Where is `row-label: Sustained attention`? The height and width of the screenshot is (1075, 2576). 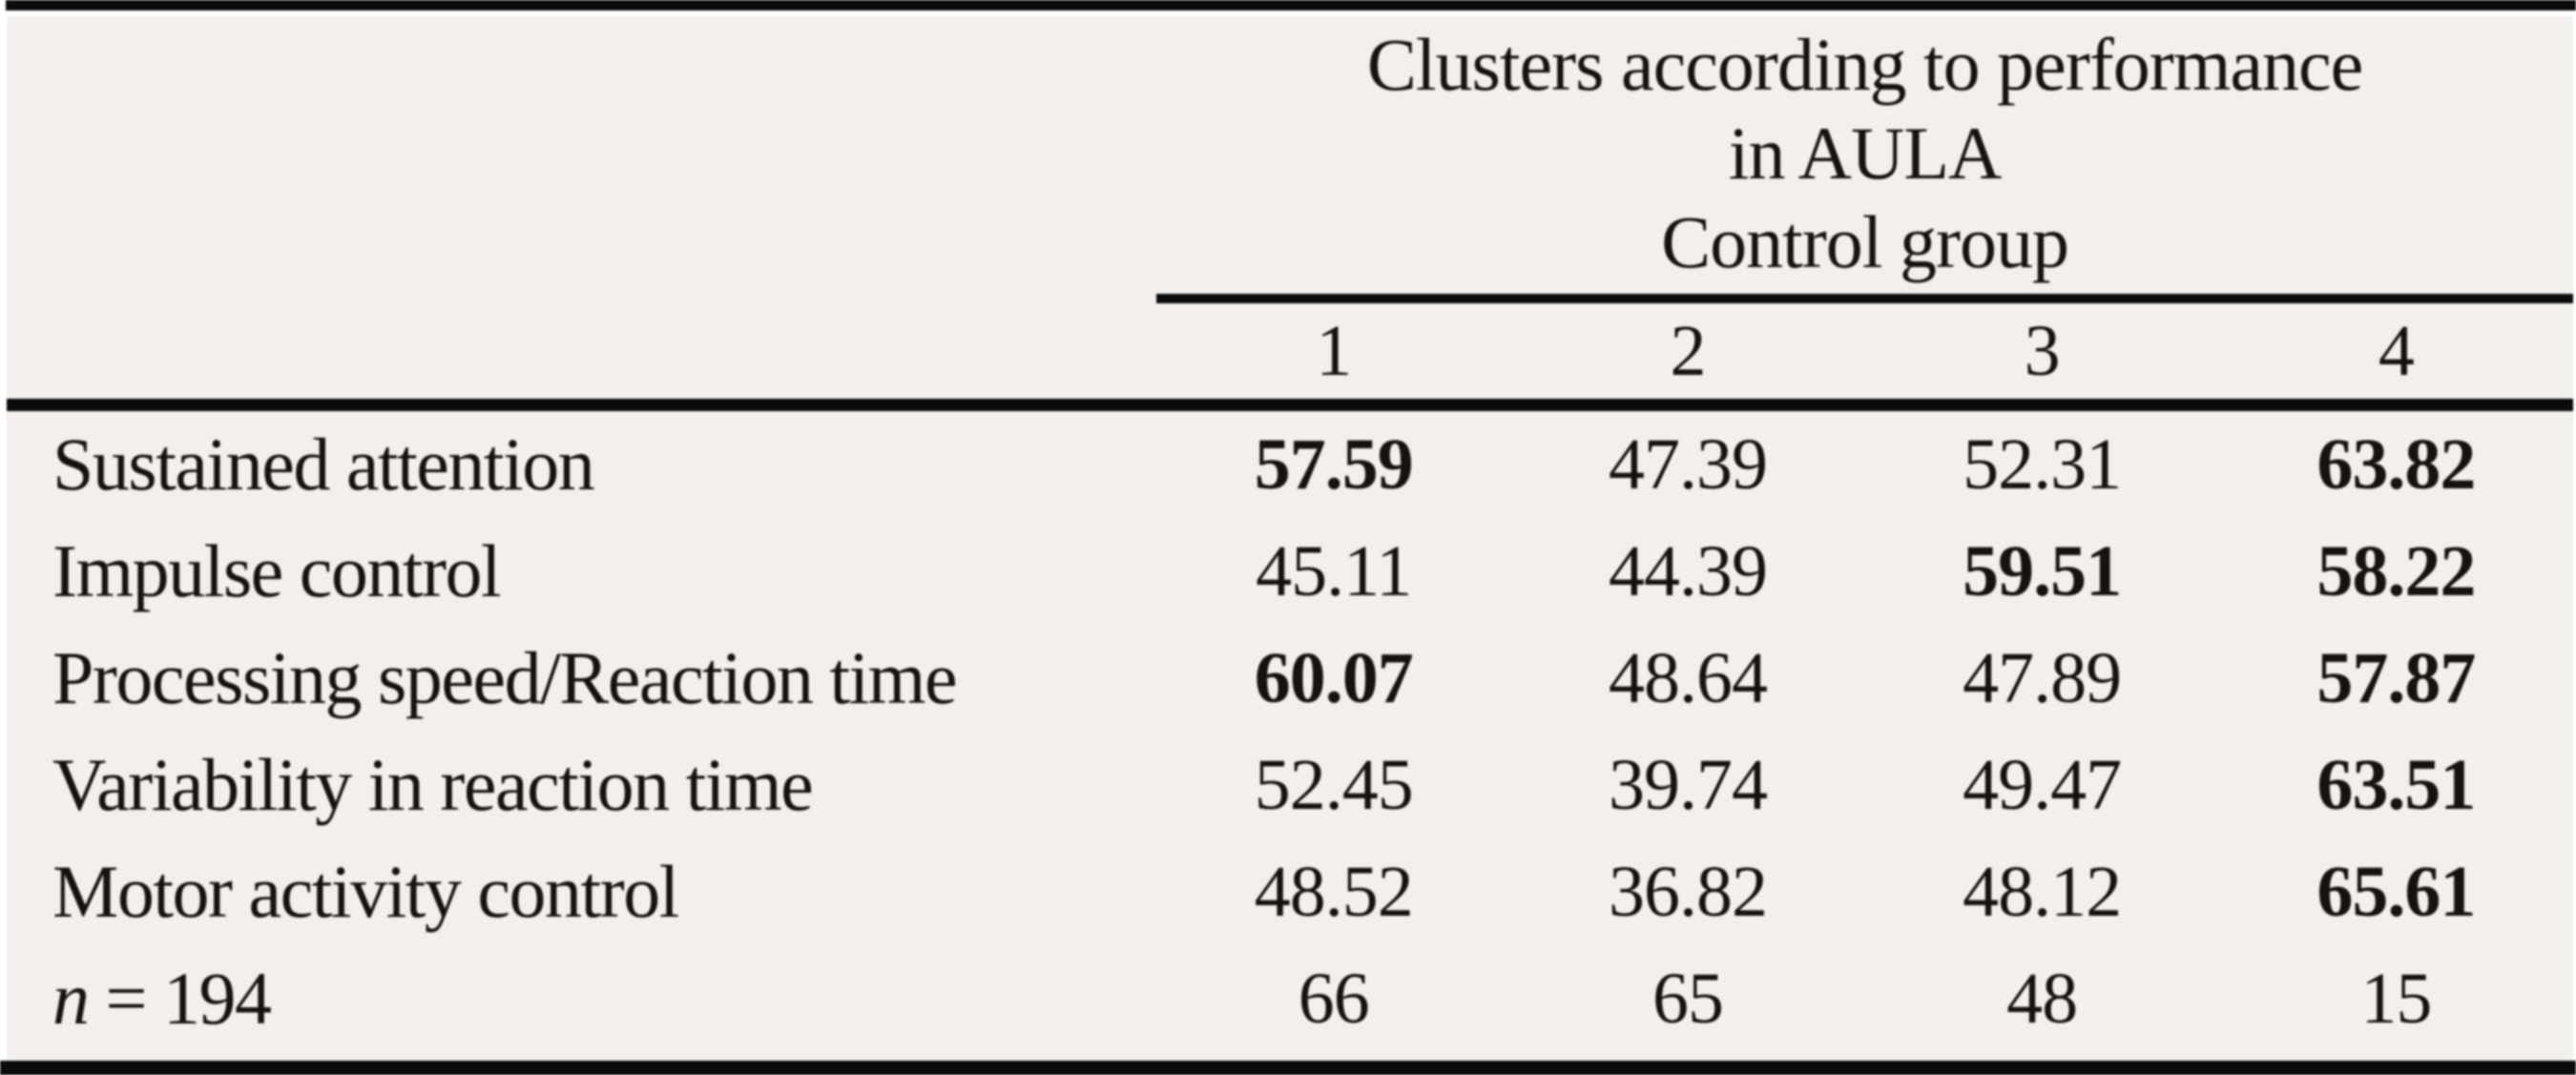
row-label: Sustained attention is located at coordinates (323, 465).